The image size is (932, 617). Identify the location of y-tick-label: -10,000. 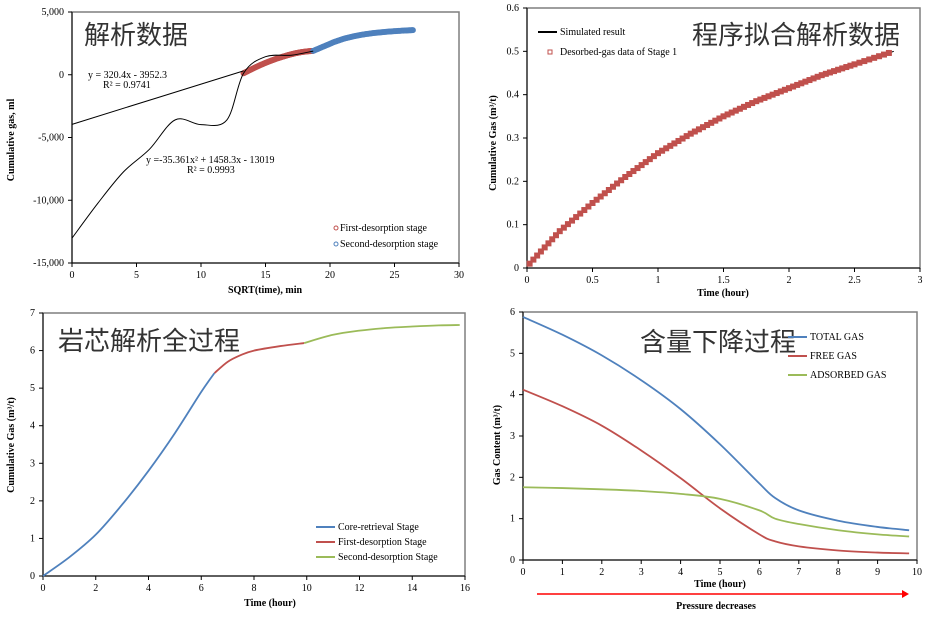
(48, 200).